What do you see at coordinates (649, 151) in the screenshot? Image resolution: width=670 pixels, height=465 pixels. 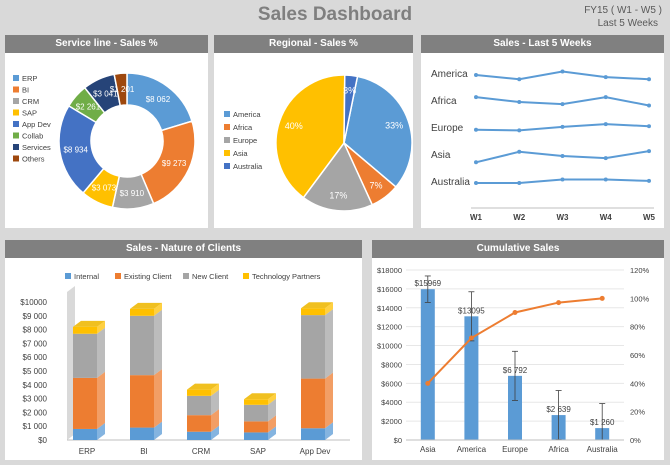 I see `point-asia-w5` at bounding box center [649, 151].